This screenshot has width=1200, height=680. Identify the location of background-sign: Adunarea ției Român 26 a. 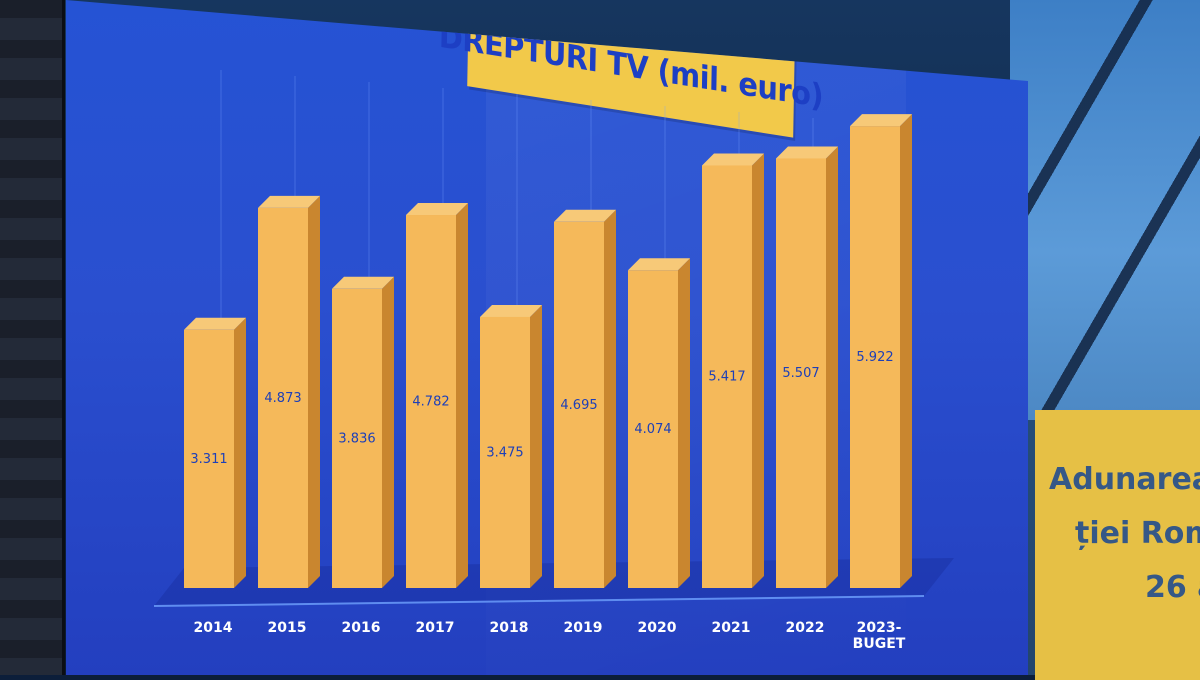
(1117, 545).